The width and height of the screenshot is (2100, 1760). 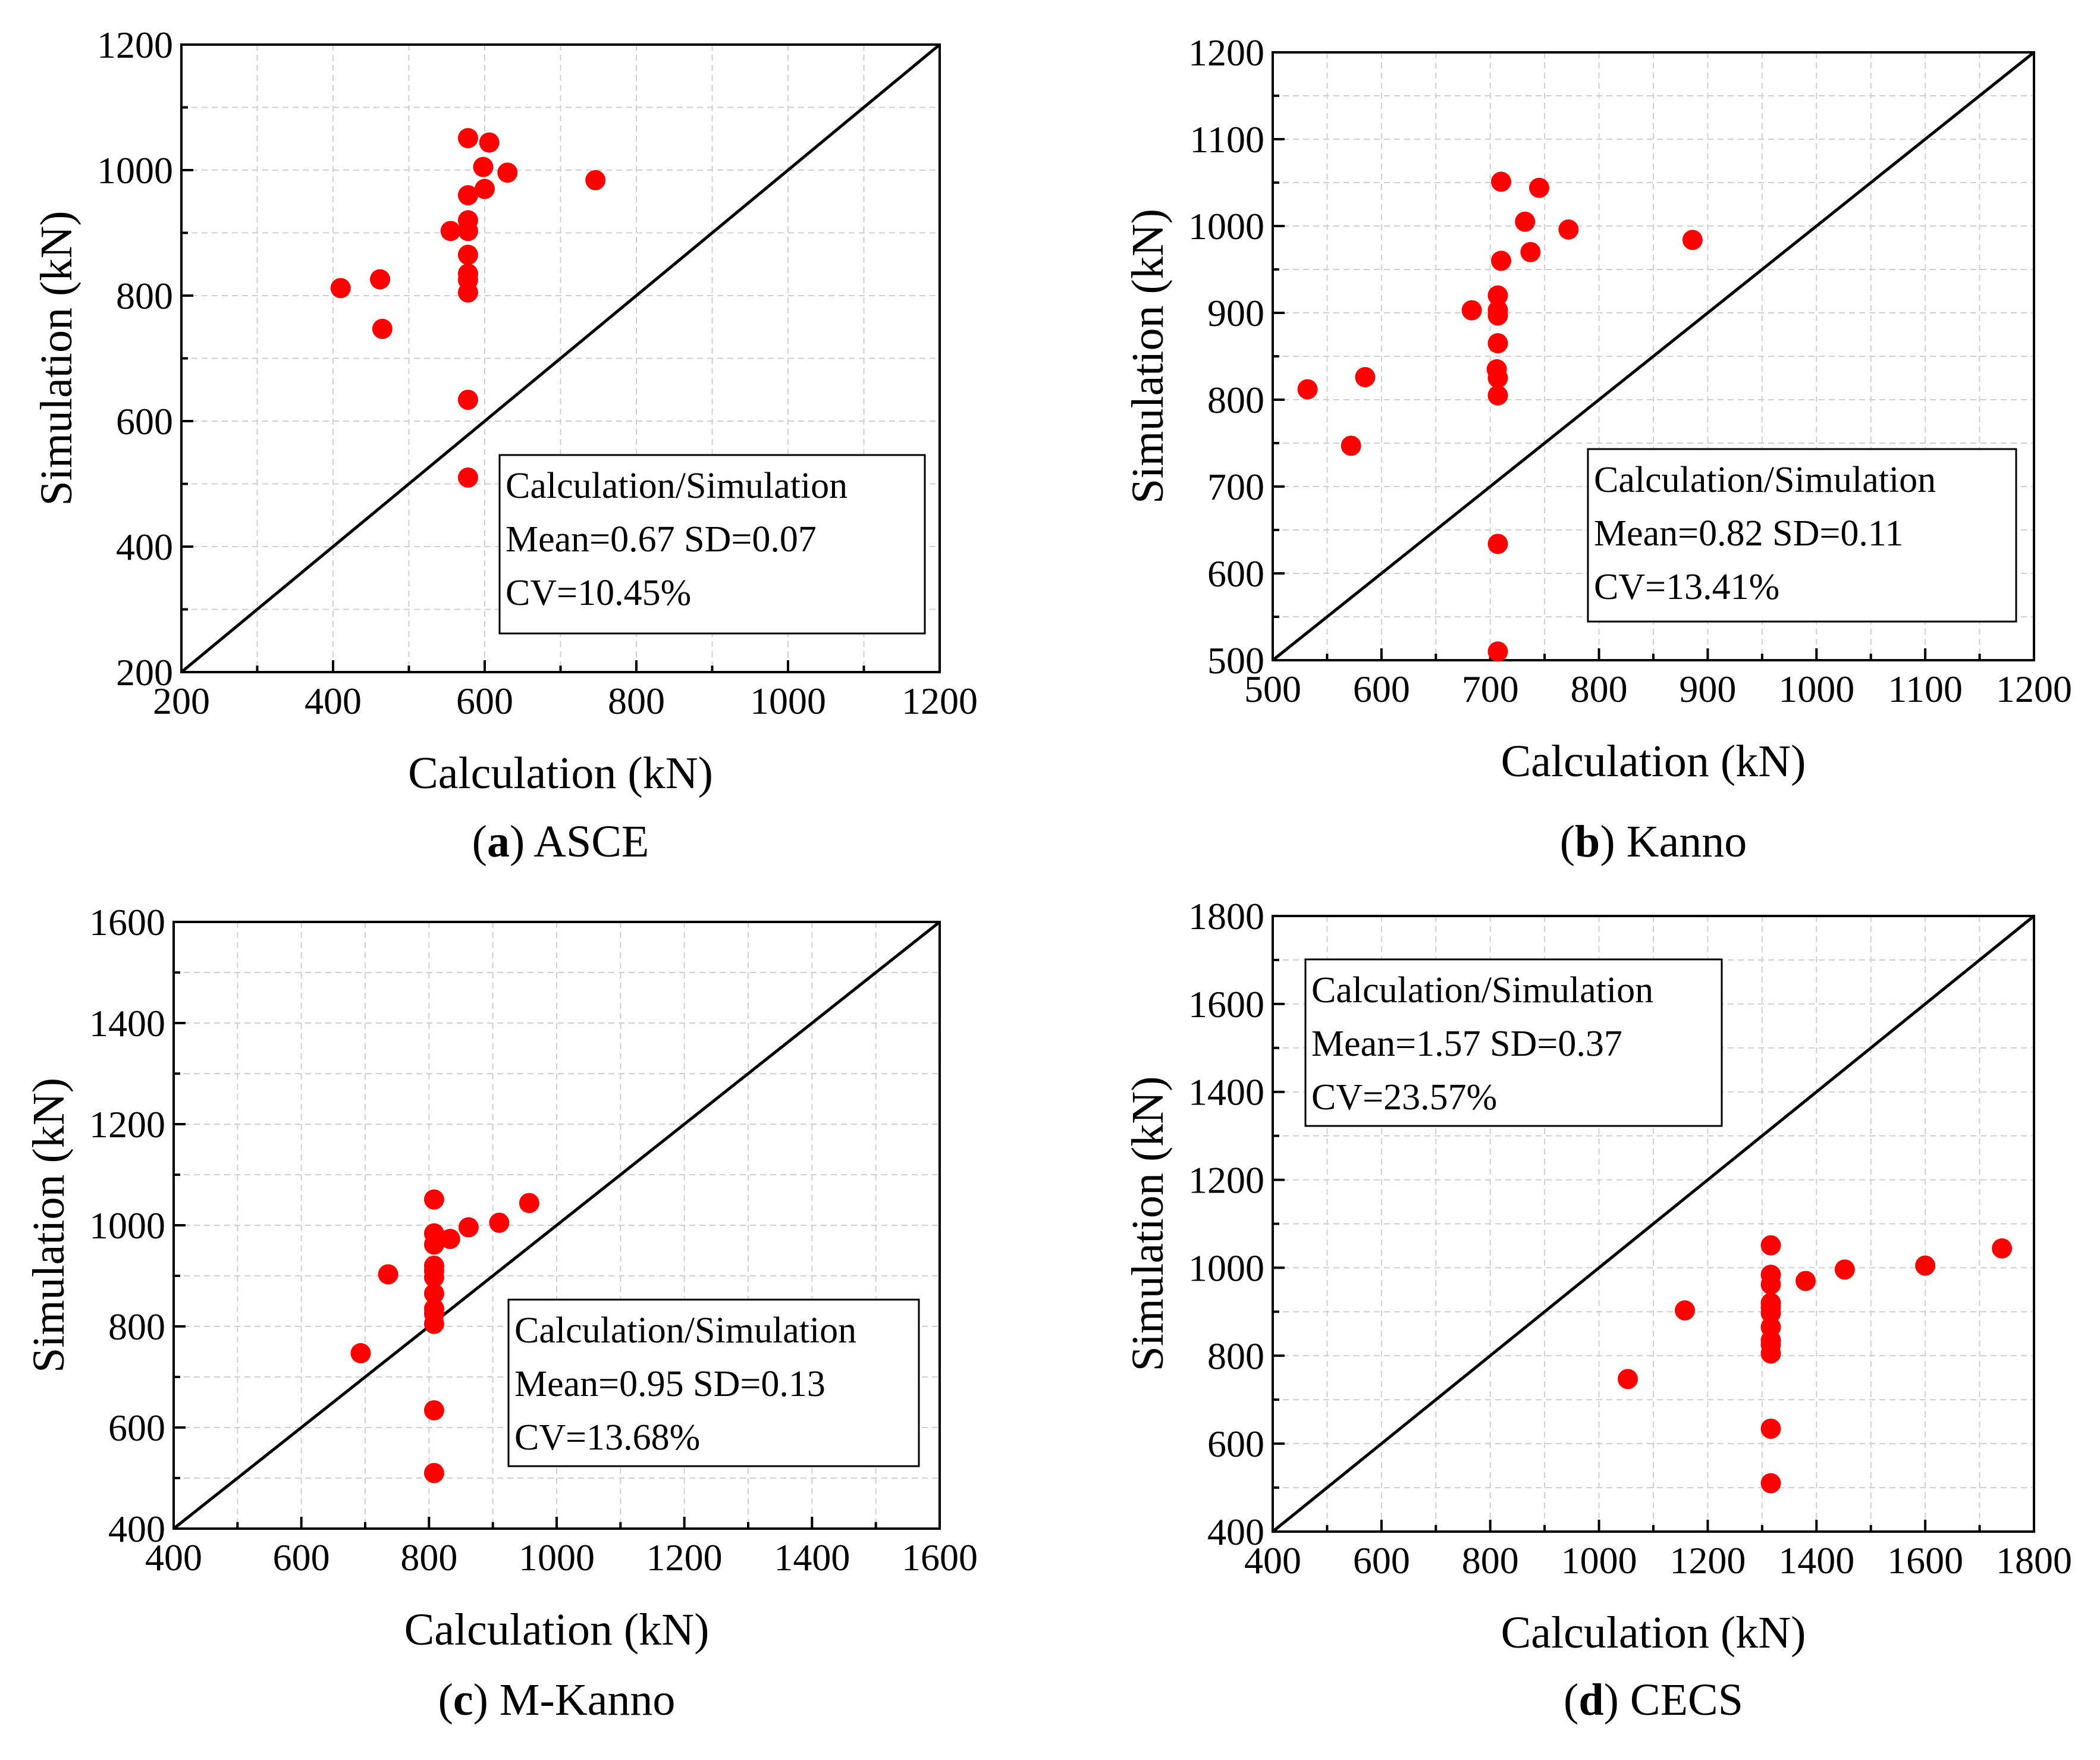 I want to click on caption-title: ASCE, so click(x=591, y=842).